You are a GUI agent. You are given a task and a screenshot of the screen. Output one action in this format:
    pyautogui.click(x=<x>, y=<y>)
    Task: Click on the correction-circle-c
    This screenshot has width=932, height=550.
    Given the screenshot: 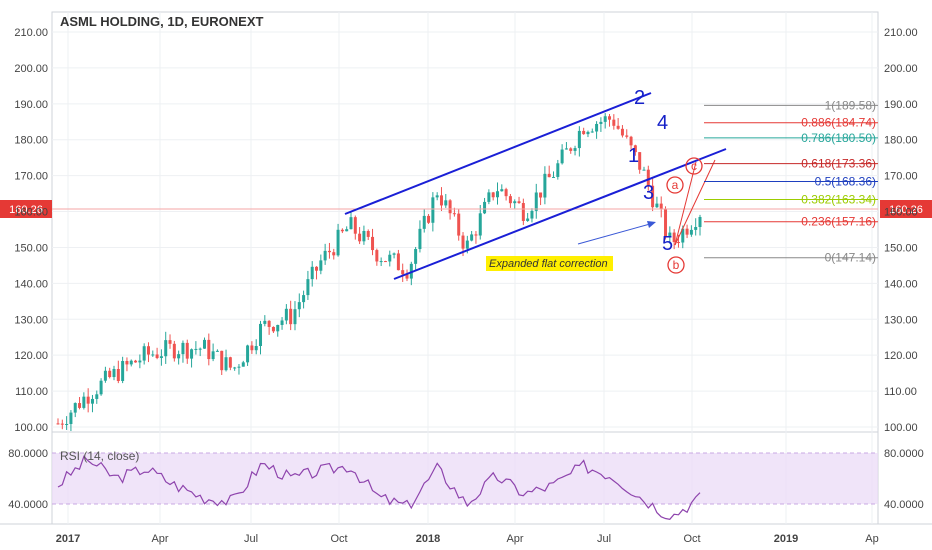 What is the action you would take?
    pyautogui.click(x=694, y=166)
    